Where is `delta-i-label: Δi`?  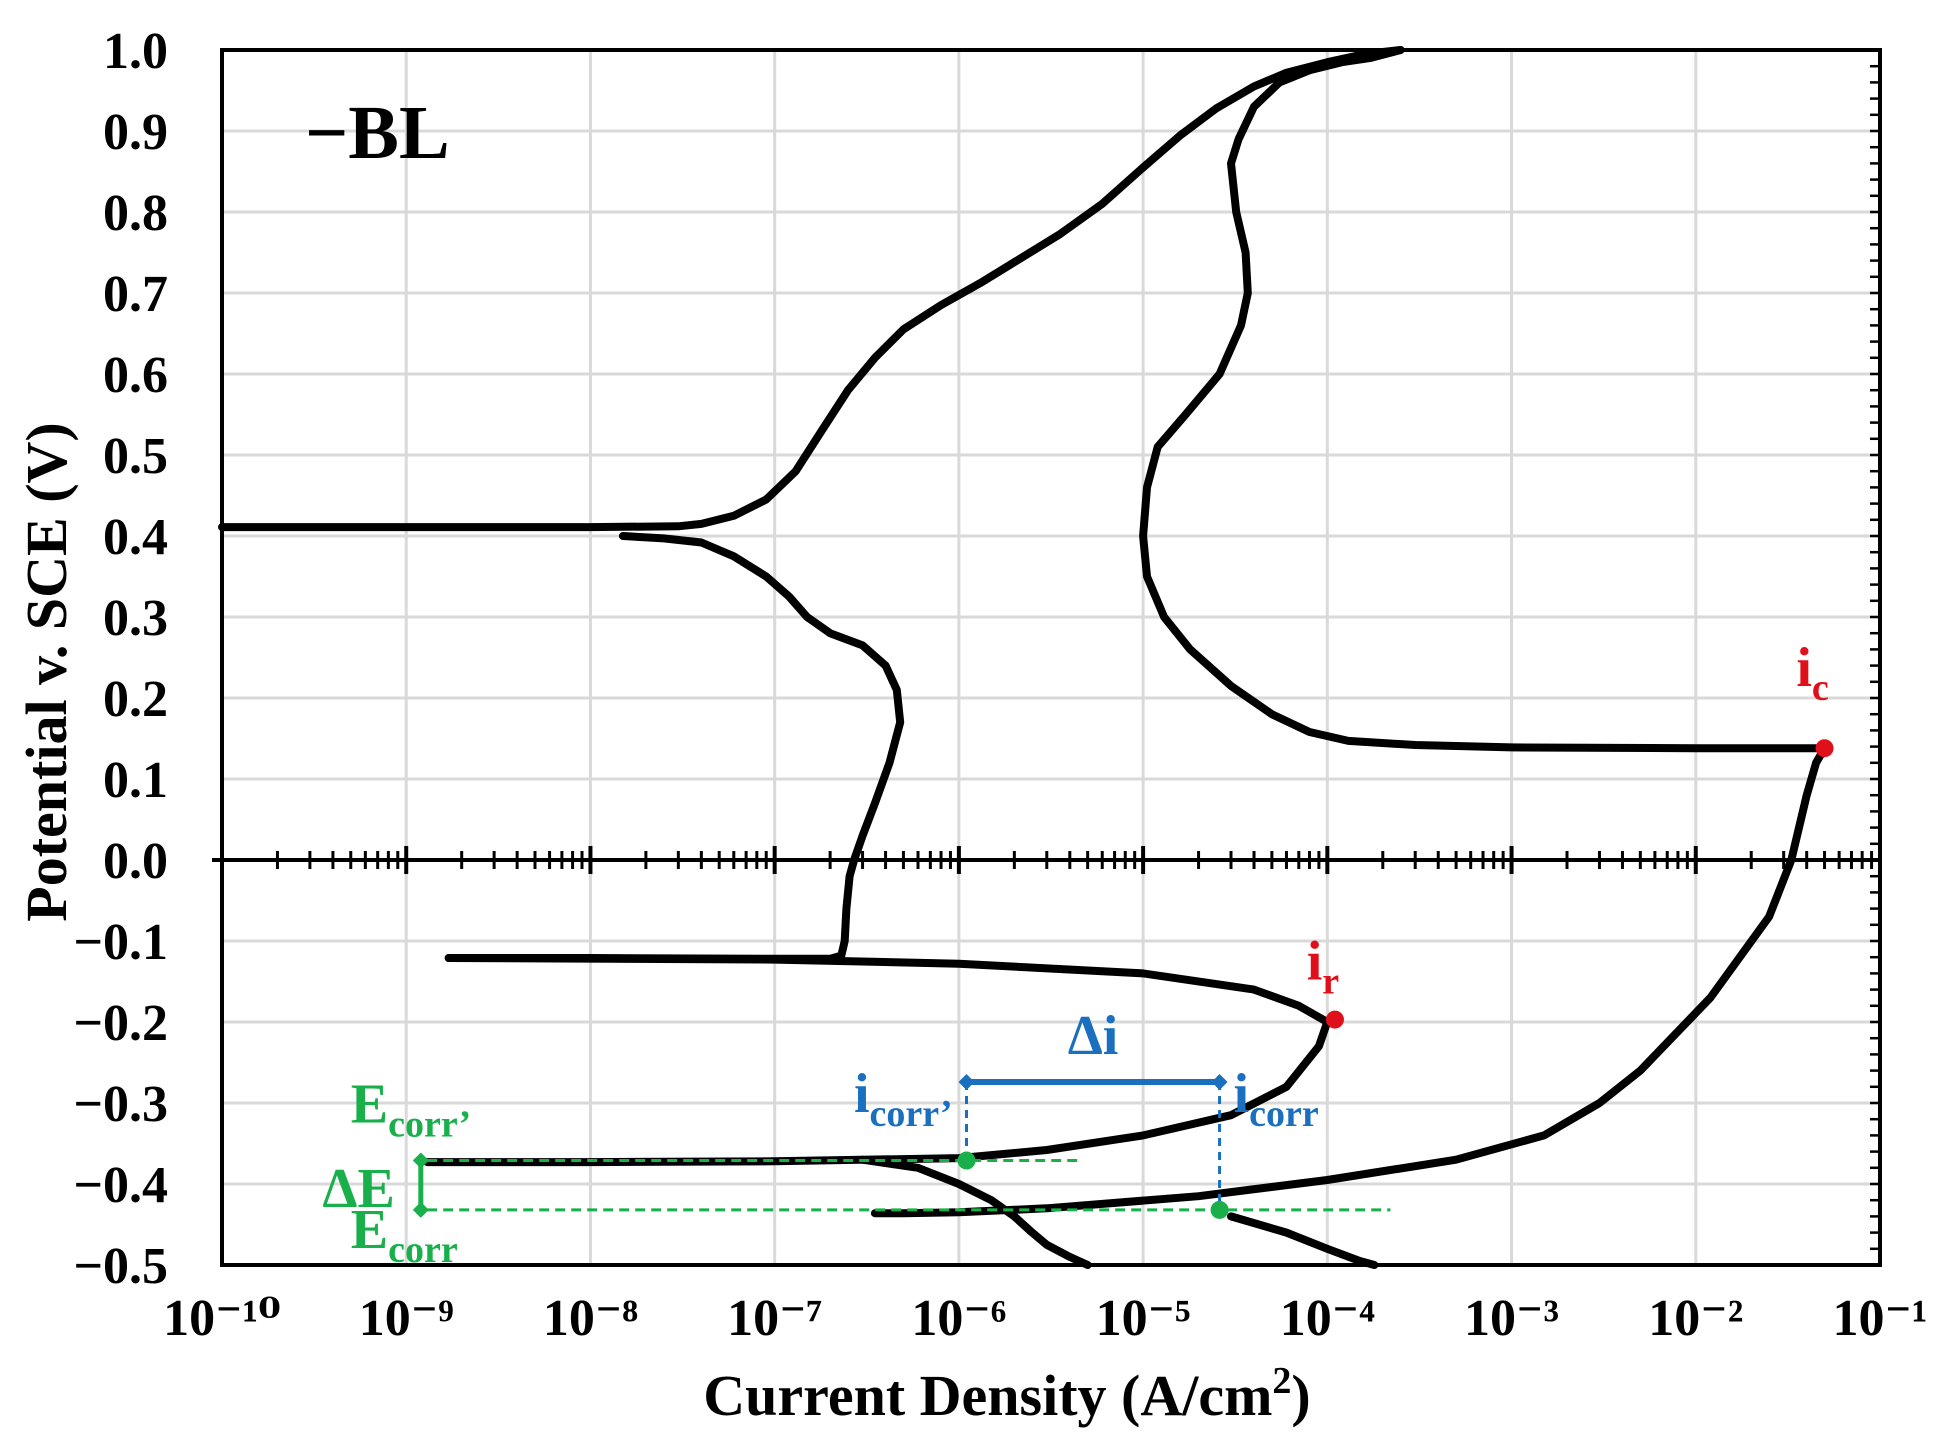 delta-i-label: Δi is located at coordinates (1093, 1036).